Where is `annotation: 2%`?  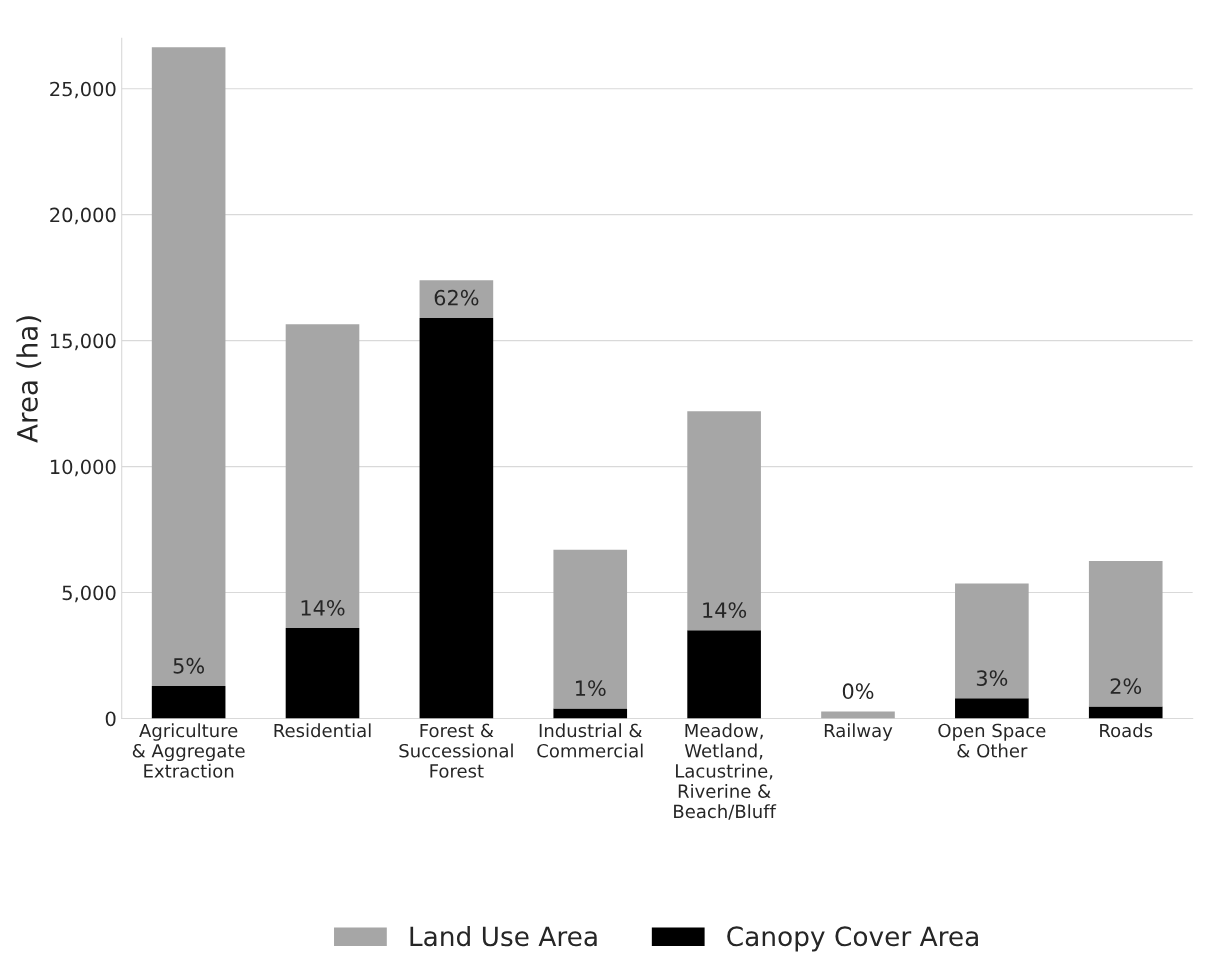
annotation: 2% is located at coordinates (1126, 686).